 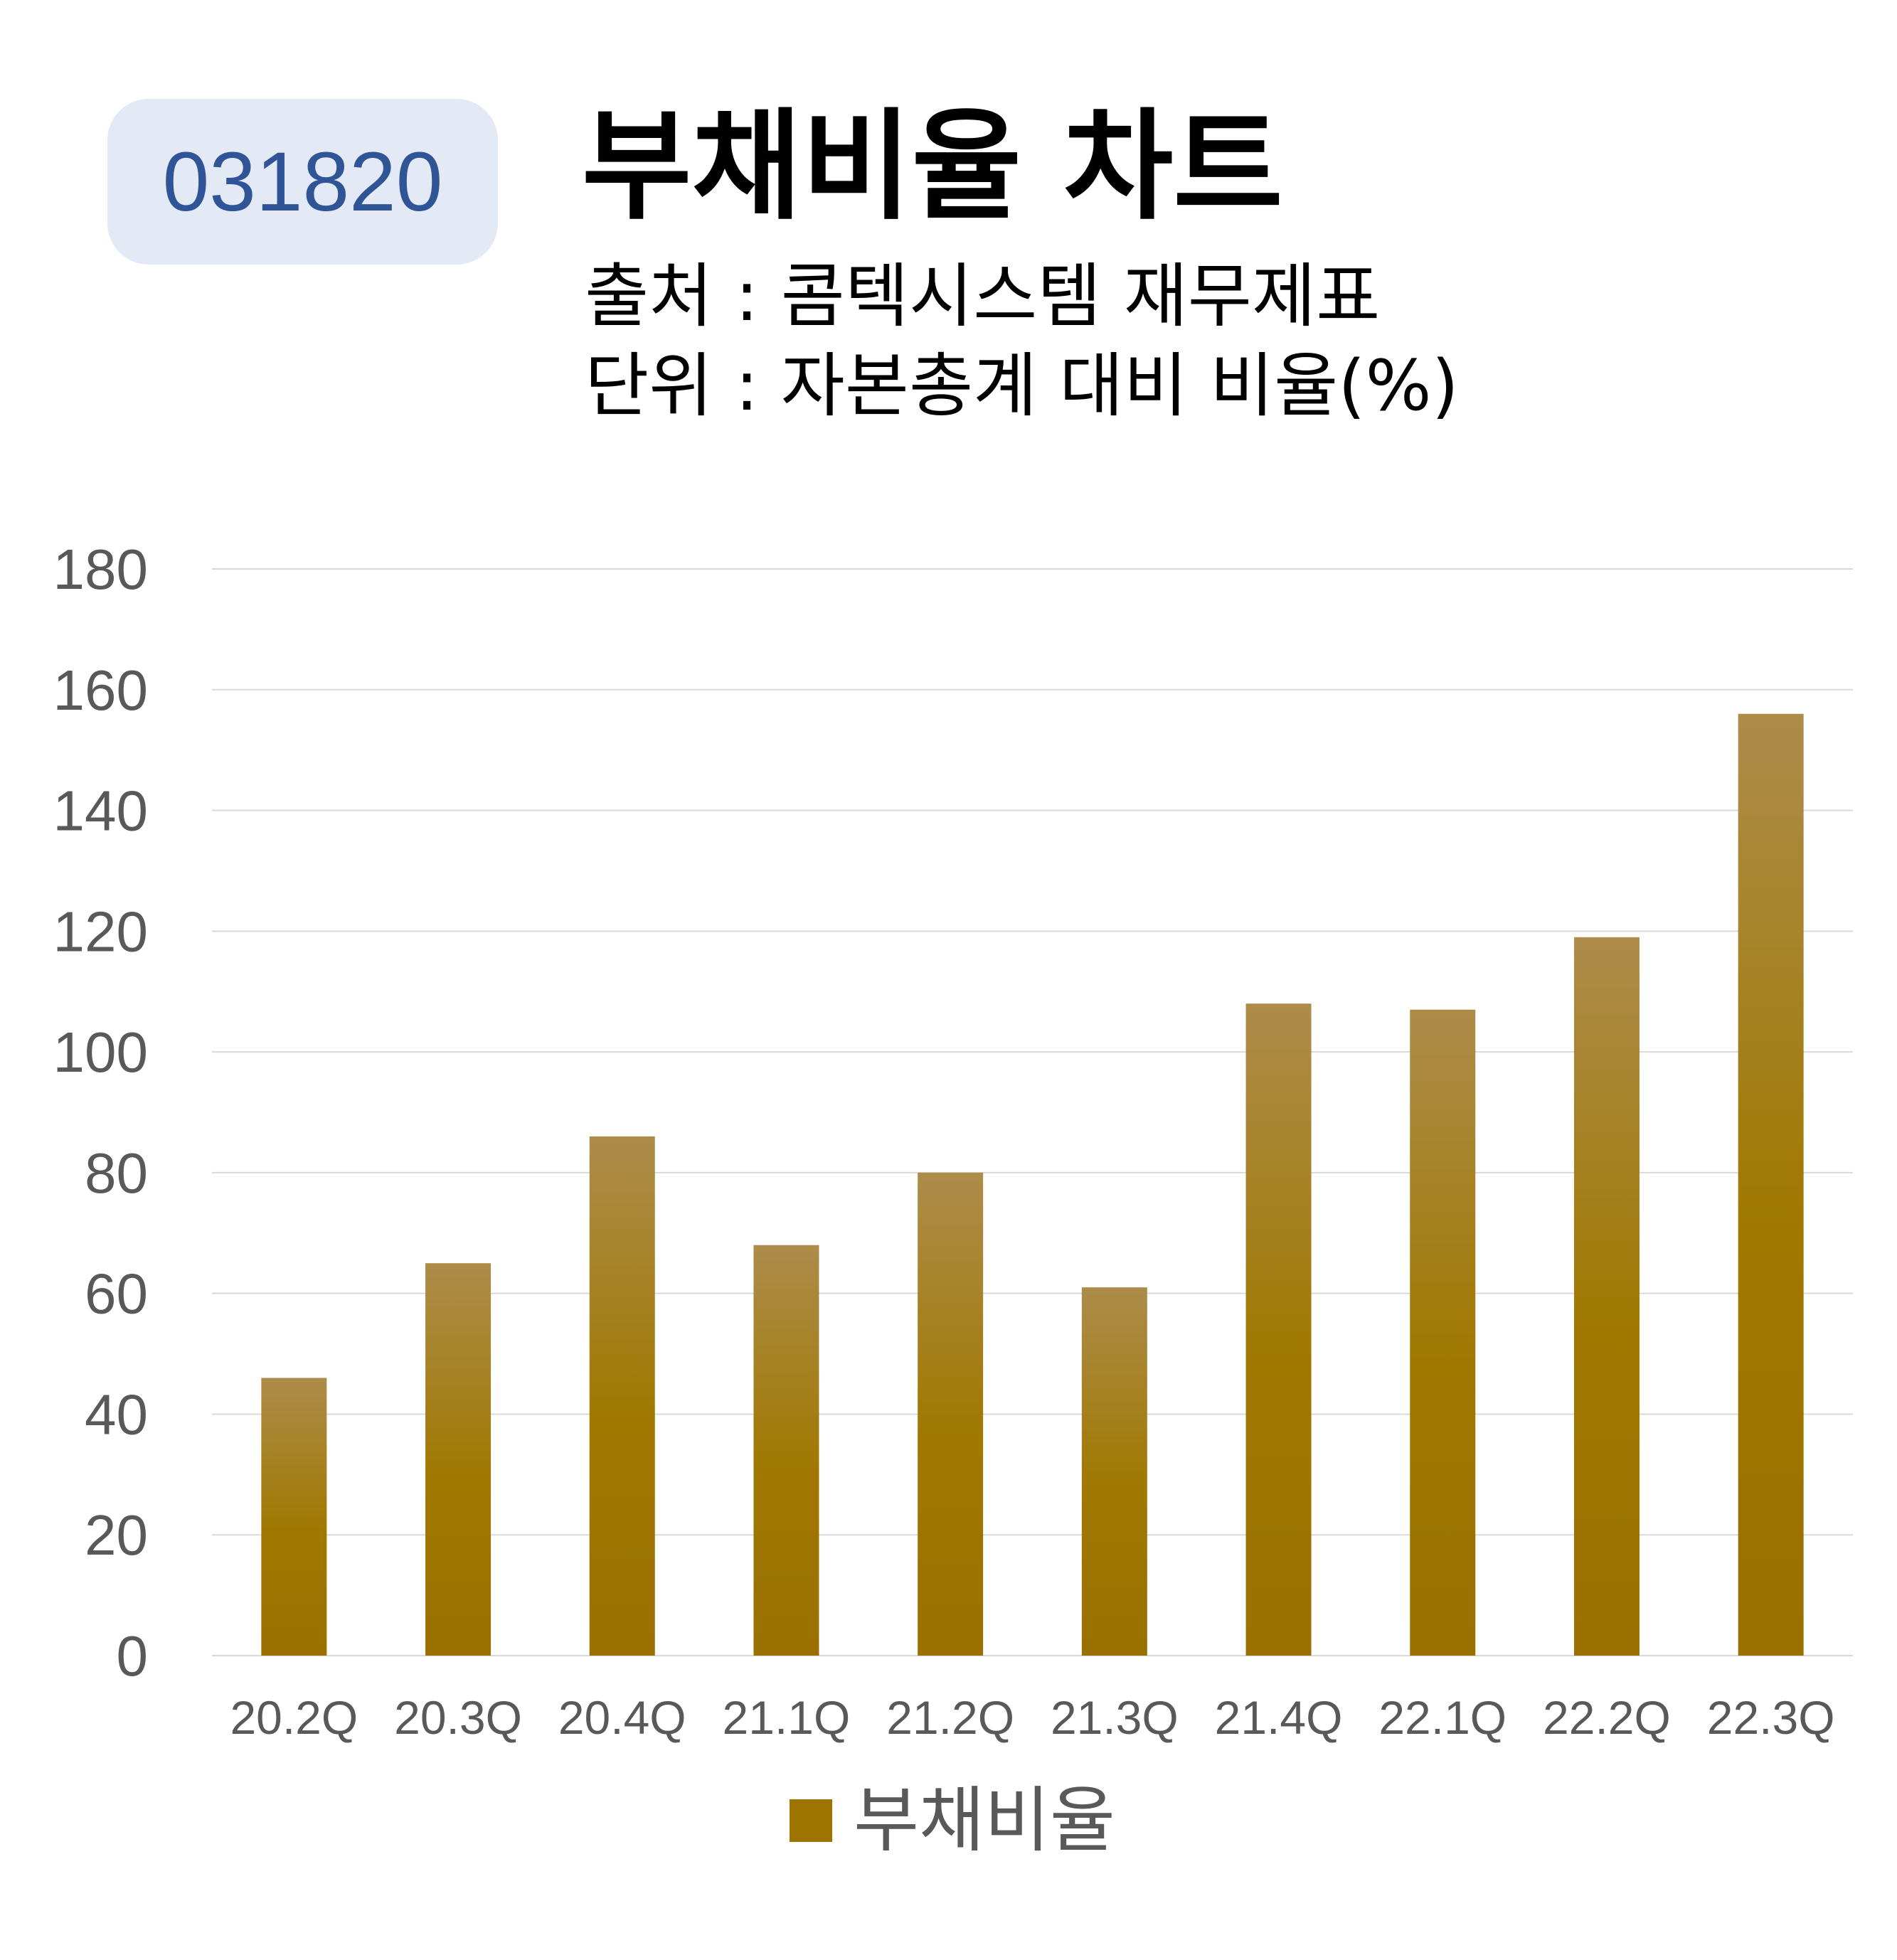 I want to click on x-tick-label: 20.3Q, so click(x=458, y=1717).